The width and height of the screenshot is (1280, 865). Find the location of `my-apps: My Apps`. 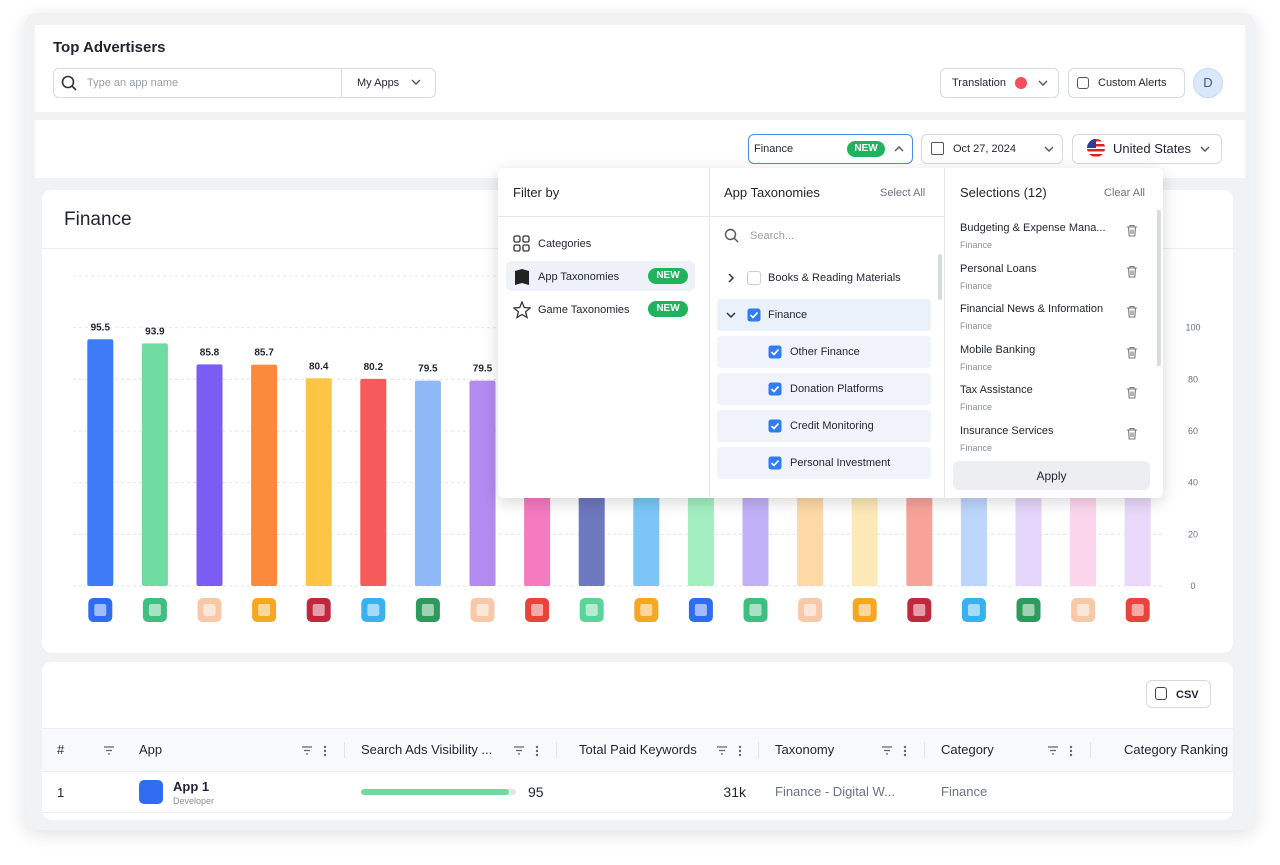

my-apps: My Apps is located at coordinates (378, 83).